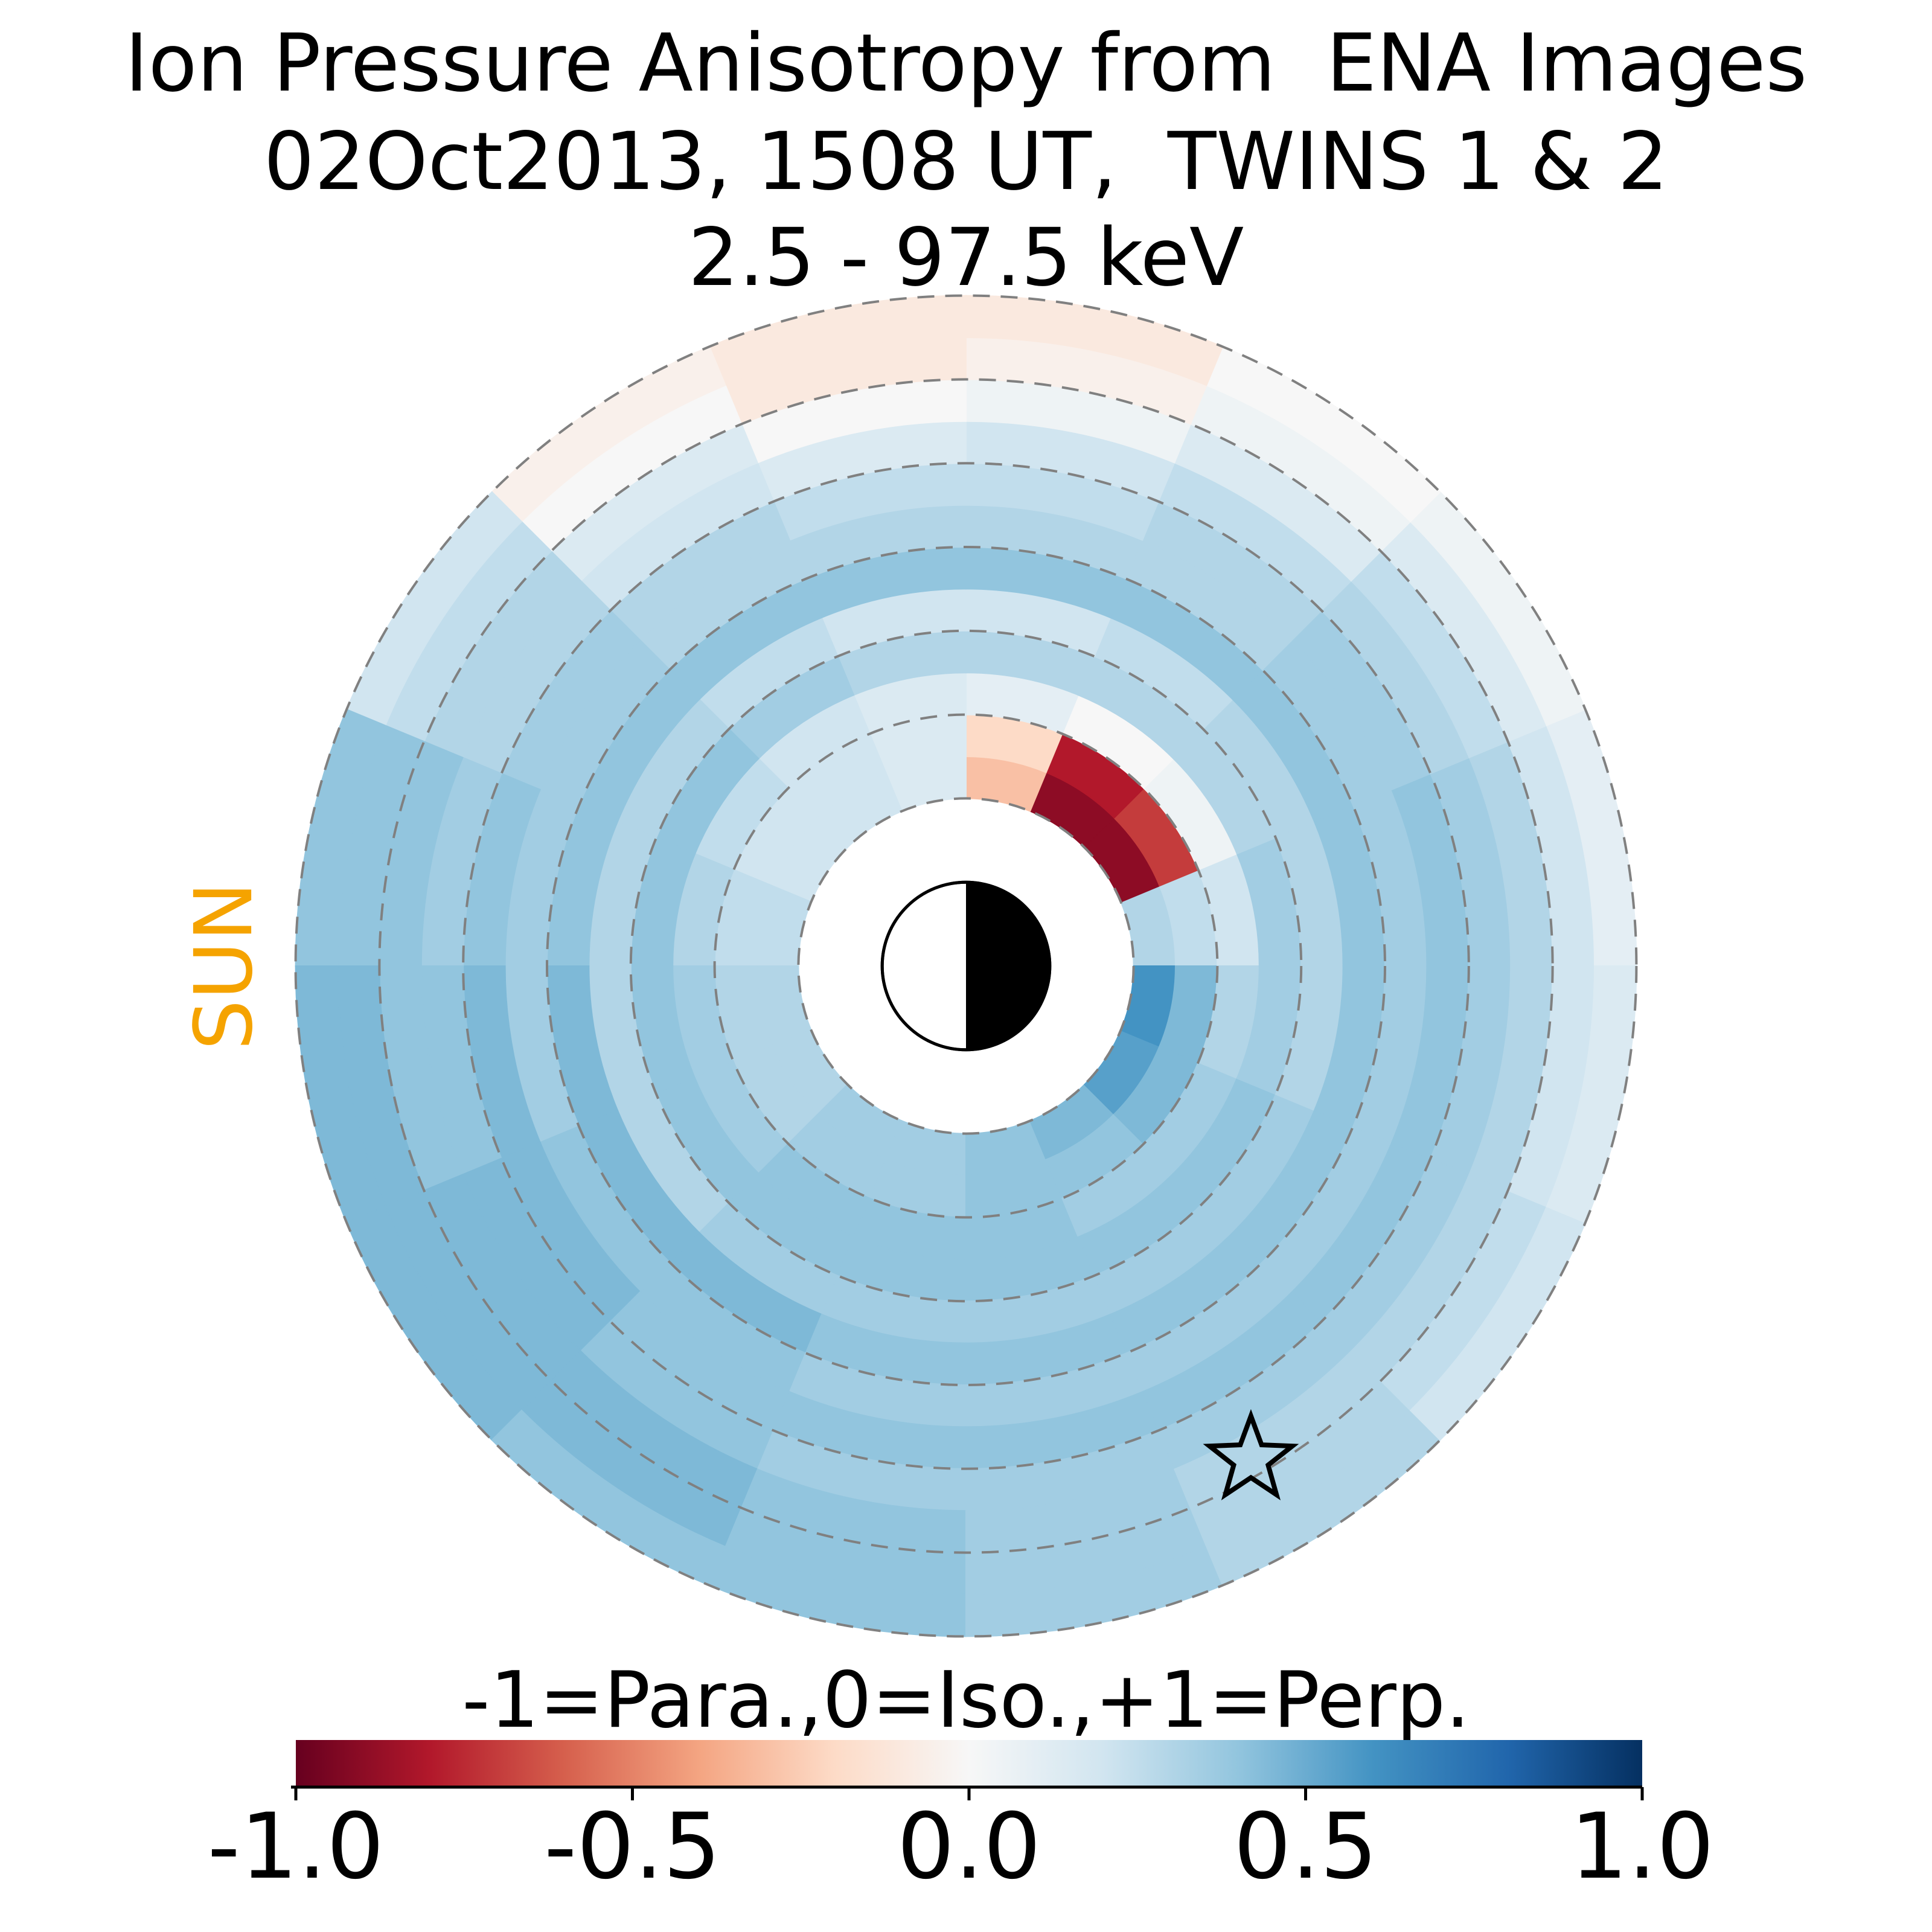  Describe the element at coordinates (967, 63) in the screenshot. I see `title-line: Ion Pressure Anisotropy from ENA Images` at that location.